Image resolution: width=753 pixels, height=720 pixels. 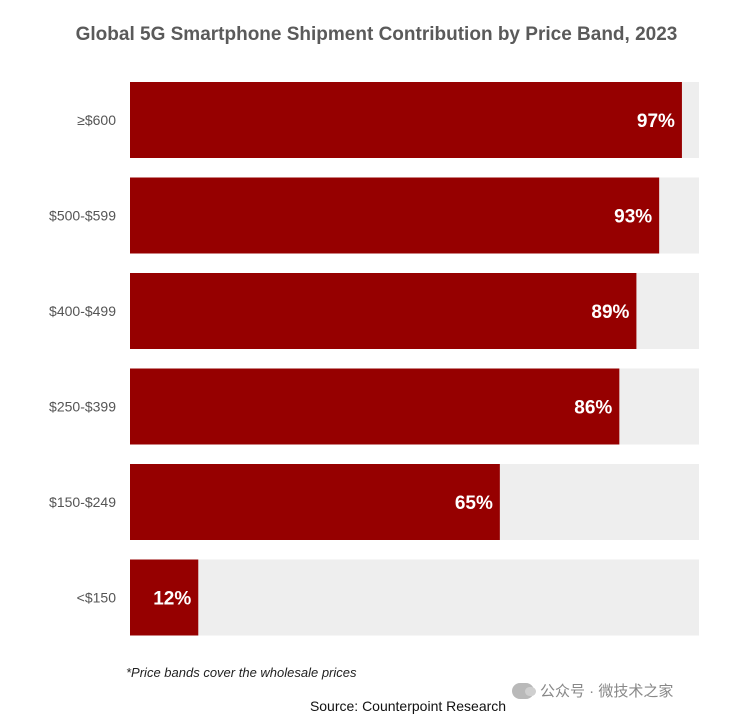 I want to click on category-label: $500-$599, so click(x=82, y=216).